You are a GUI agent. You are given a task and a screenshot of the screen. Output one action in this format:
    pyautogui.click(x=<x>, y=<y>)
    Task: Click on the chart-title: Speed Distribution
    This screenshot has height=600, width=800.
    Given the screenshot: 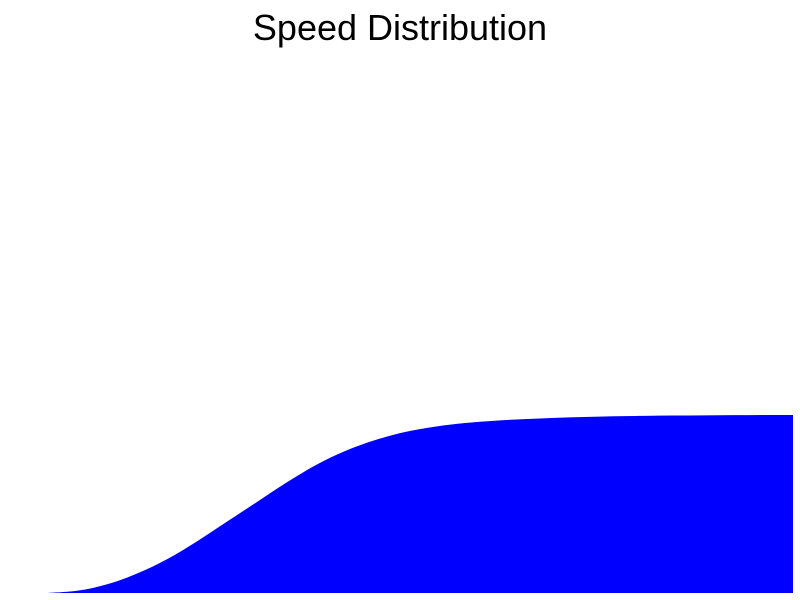 What is the action you would take?
    pyautogui.click(x=400, y=27)
    